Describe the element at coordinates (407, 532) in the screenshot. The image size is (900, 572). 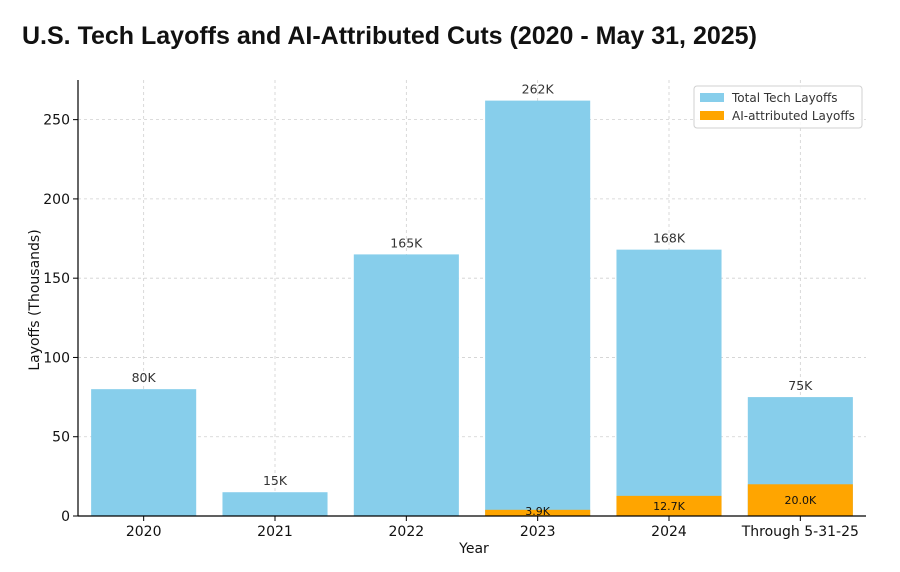
I see `x-tick-label: 2022` at that location.